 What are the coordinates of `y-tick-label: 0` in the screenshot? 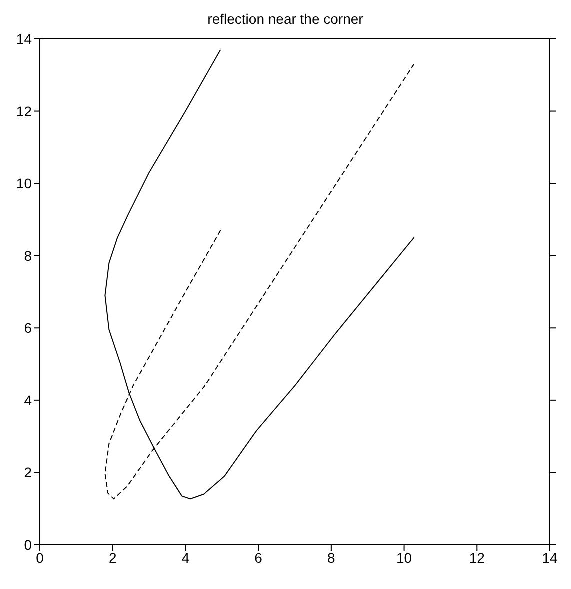 It's located at (28, 544).